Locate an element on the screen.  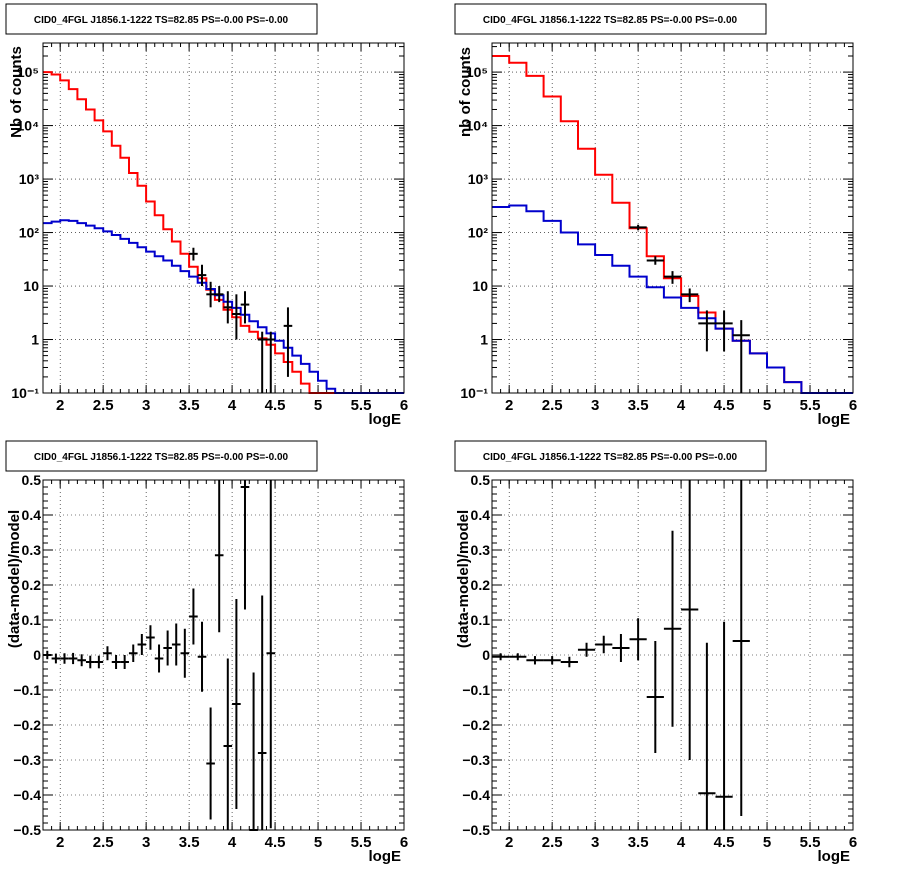
title-box is located at coordinates (610, 456).